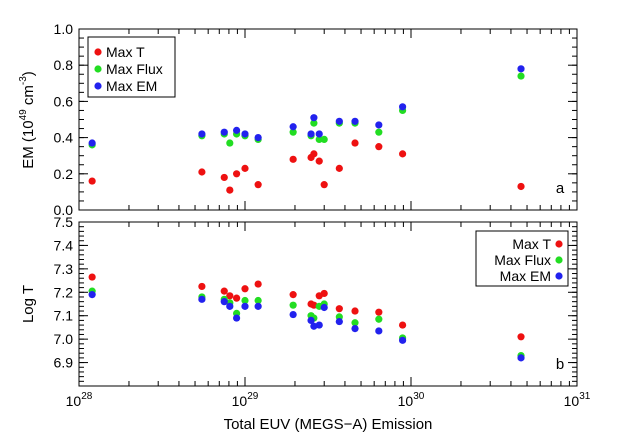 Image resolution: width=633 pixels, height=440 pixels. Describe the element at coordinates (560, 364) in the screenshot. I see `panel-letter: b` at that location.